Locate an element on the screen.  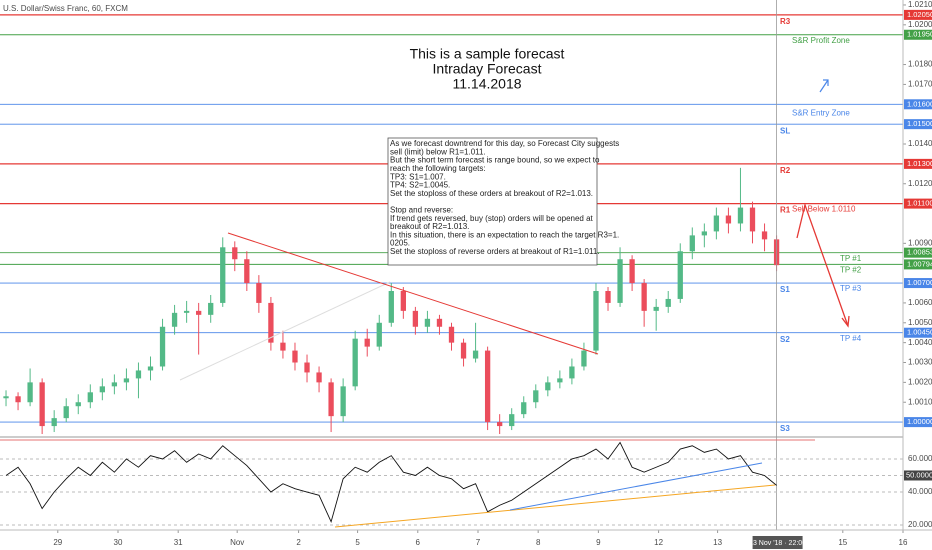
level-tag: SL is located at coordinates (785, 130).